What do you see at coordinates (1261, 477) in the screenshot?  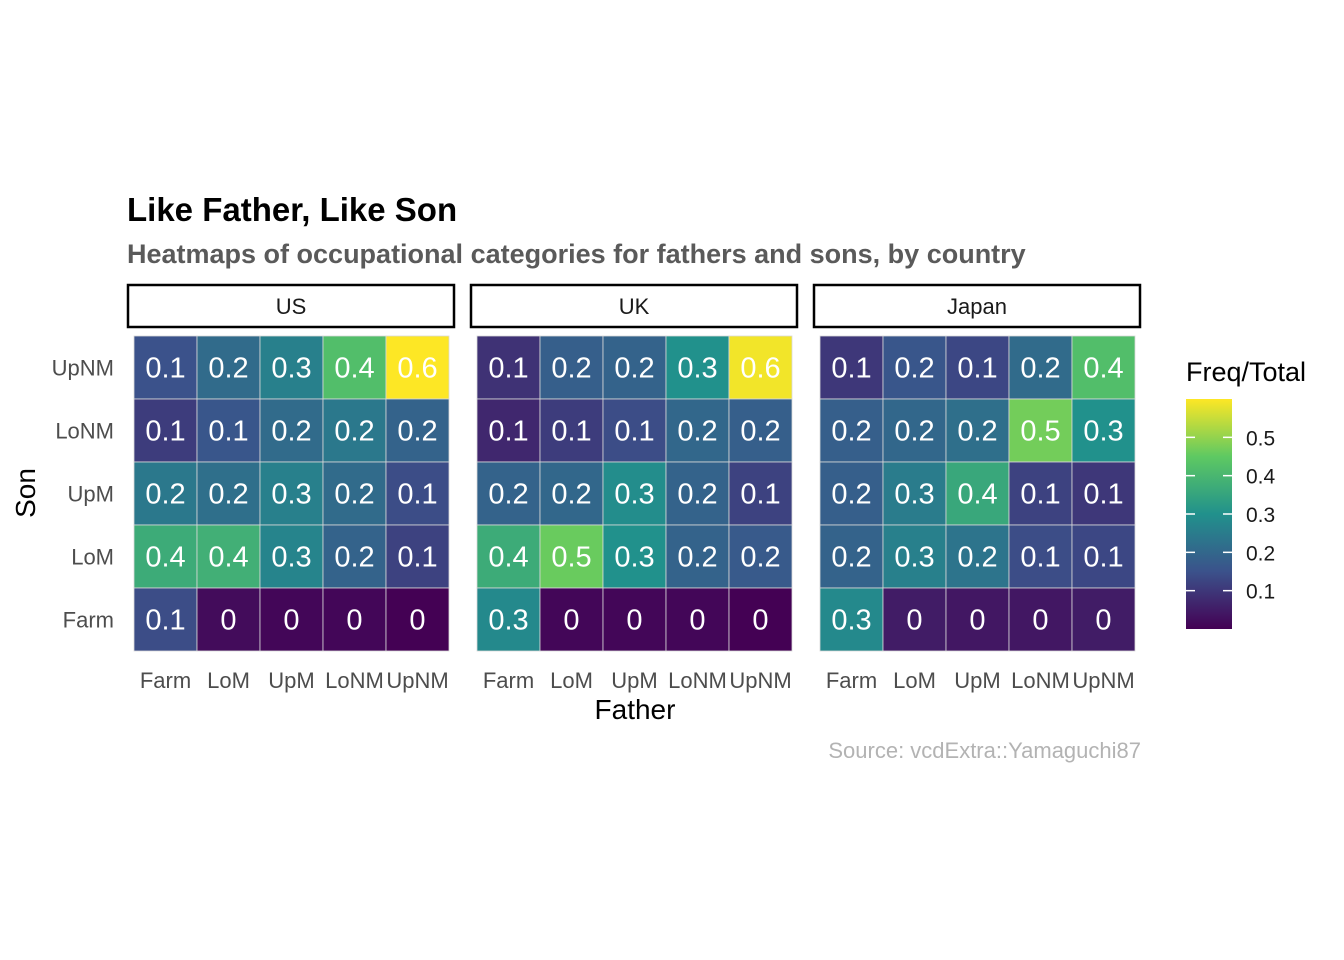 I see `legend-tick-label: 0.4` at bounding box center [1261, 477].